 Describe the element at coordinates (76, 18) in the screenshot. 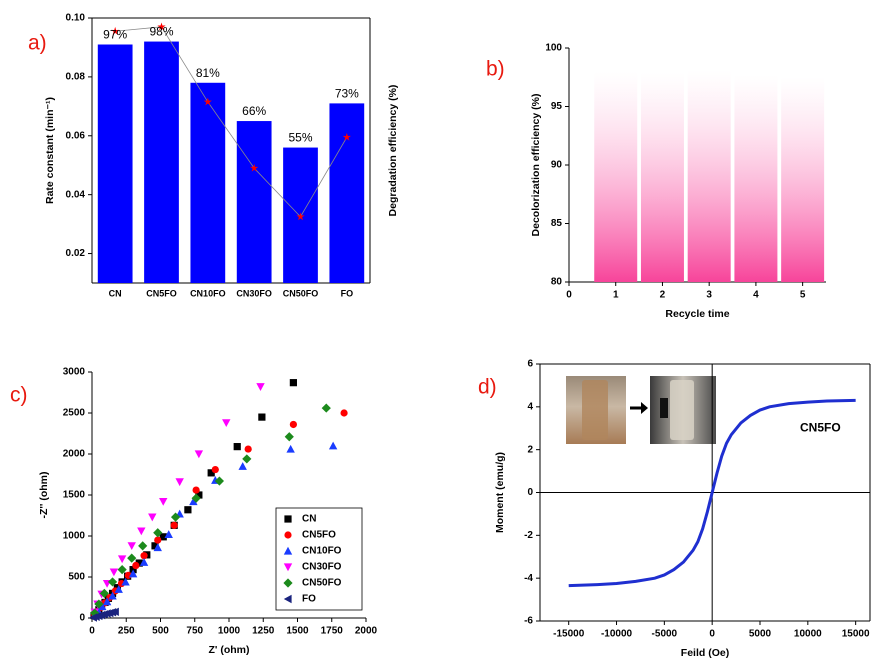

I see `y-tick-label: 0.10` at that location.